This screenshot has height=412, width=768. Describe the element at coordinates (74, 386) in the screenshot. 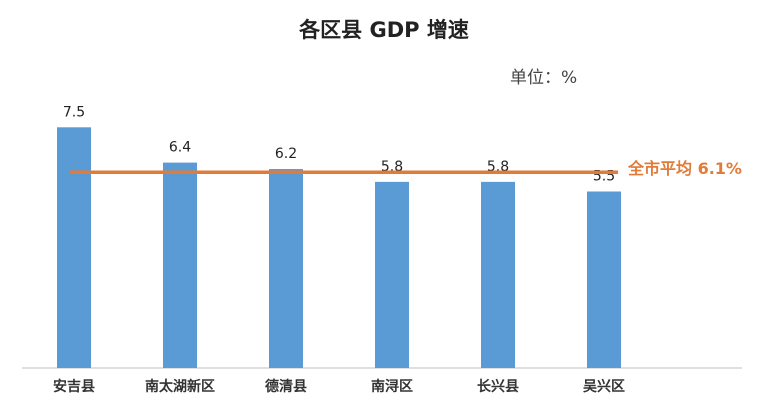

I see `x-tick-label: 安吉县` at that location.